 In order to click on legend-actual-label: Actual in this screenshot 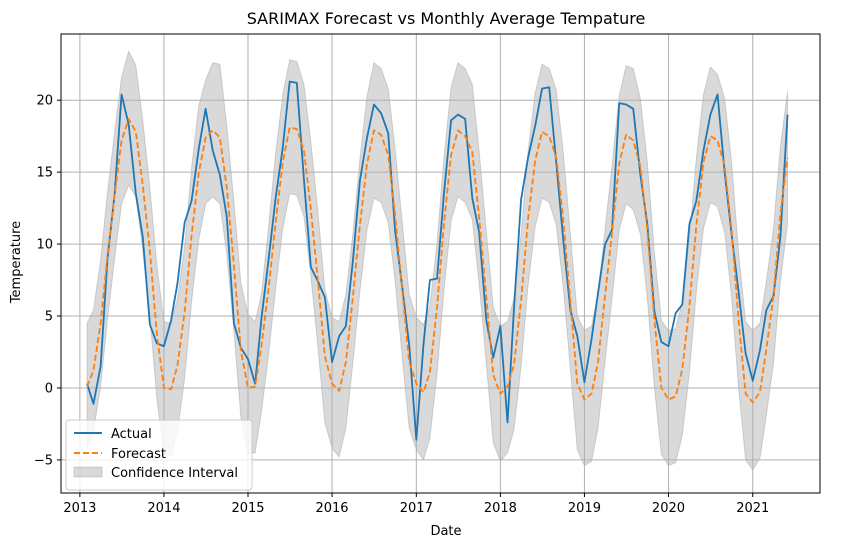, I will do `click(131, 434)`.